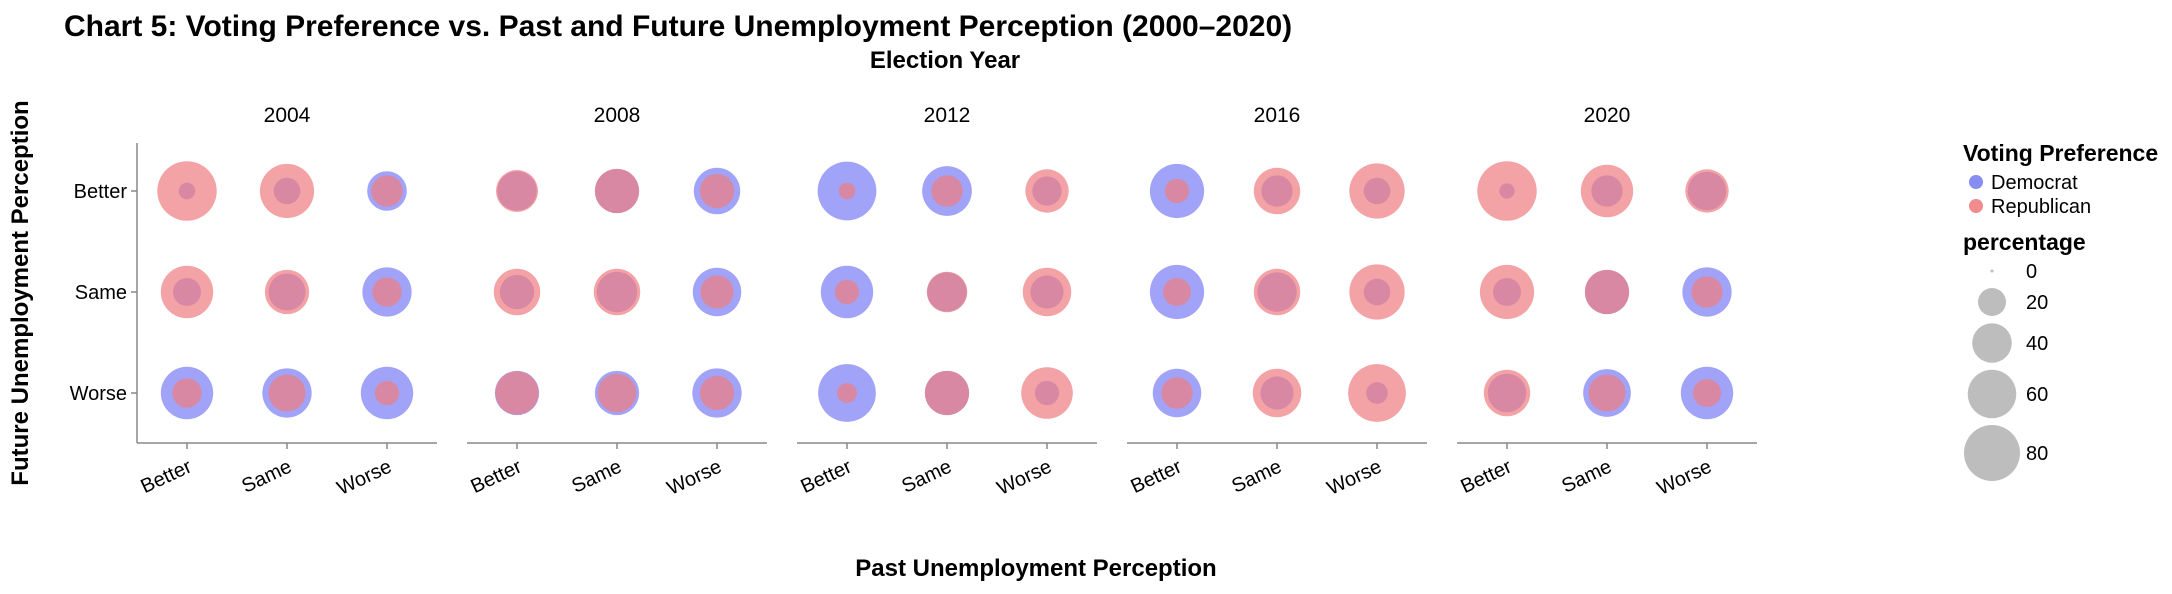 This screenshot has height=594, width=2172. What do you see at coordinates (287, 191) in the screenshot?
I see `bubble-republican-2004-same-better: Republican 2004: 75` at bounding box center [287, 191].